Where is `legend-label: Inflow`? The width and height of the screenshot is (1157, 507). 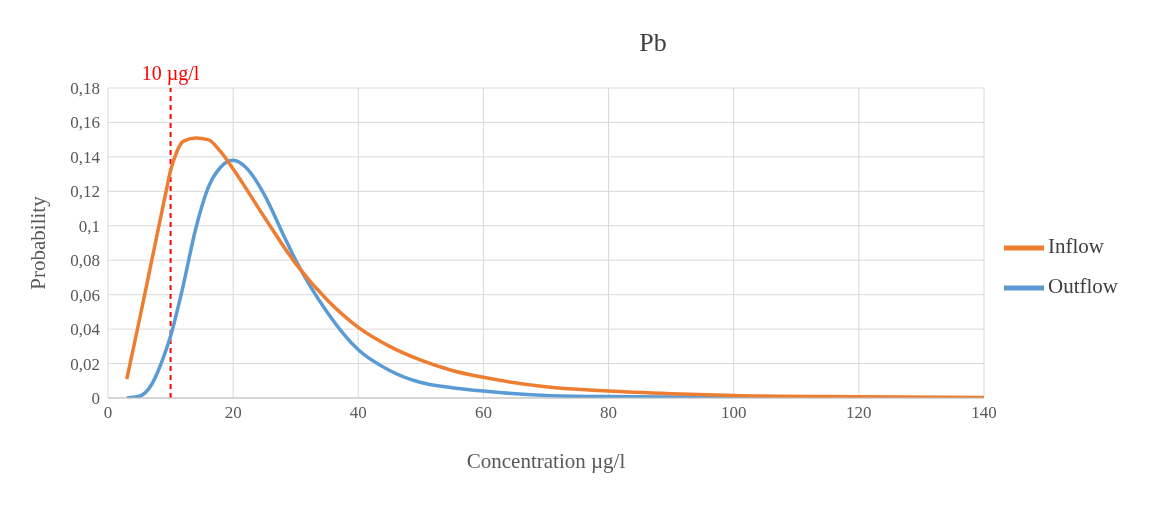 legend-label: Inflow is located at coordinates (1076, 245).